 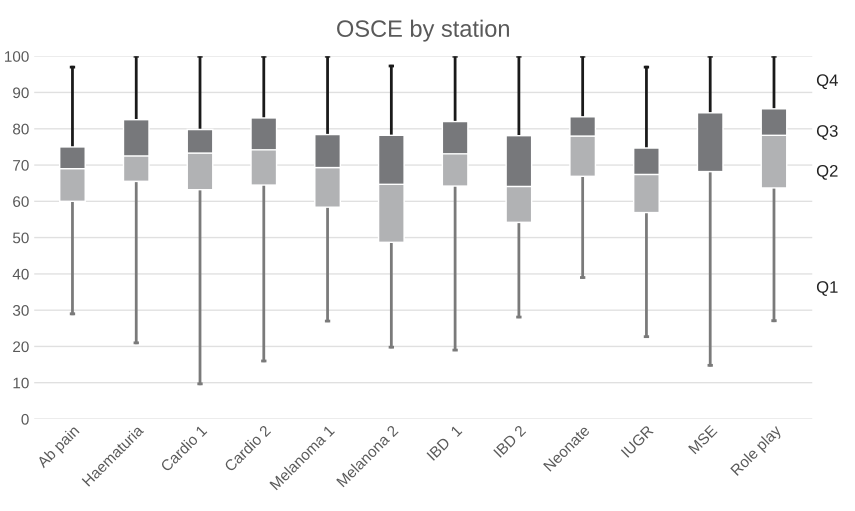 What do you see at coordinates (21, 165) in the screenshot?
I see `y-tick-label: 70` at bounding box center [21, 165].